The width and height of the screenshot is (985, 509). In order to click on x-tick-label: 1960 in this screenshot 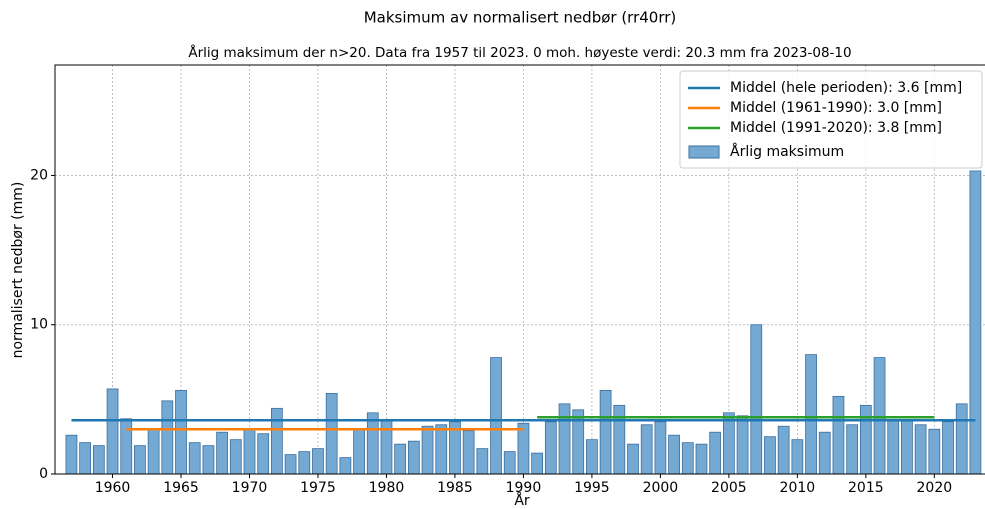, I will do `click(113, 488)`.